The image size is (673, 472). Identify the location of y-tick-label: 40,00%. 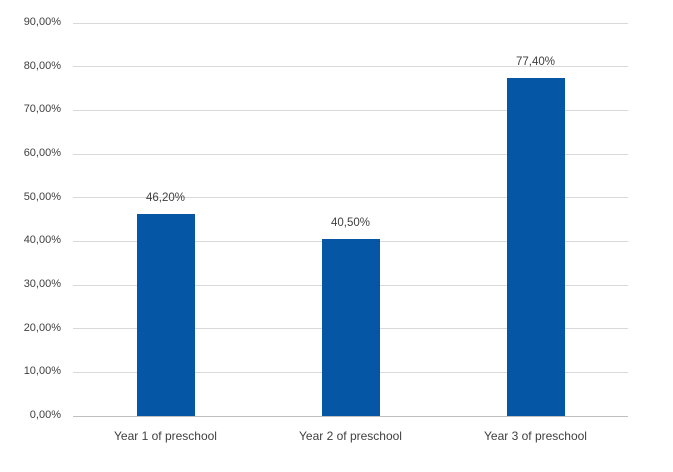
(42, 240).